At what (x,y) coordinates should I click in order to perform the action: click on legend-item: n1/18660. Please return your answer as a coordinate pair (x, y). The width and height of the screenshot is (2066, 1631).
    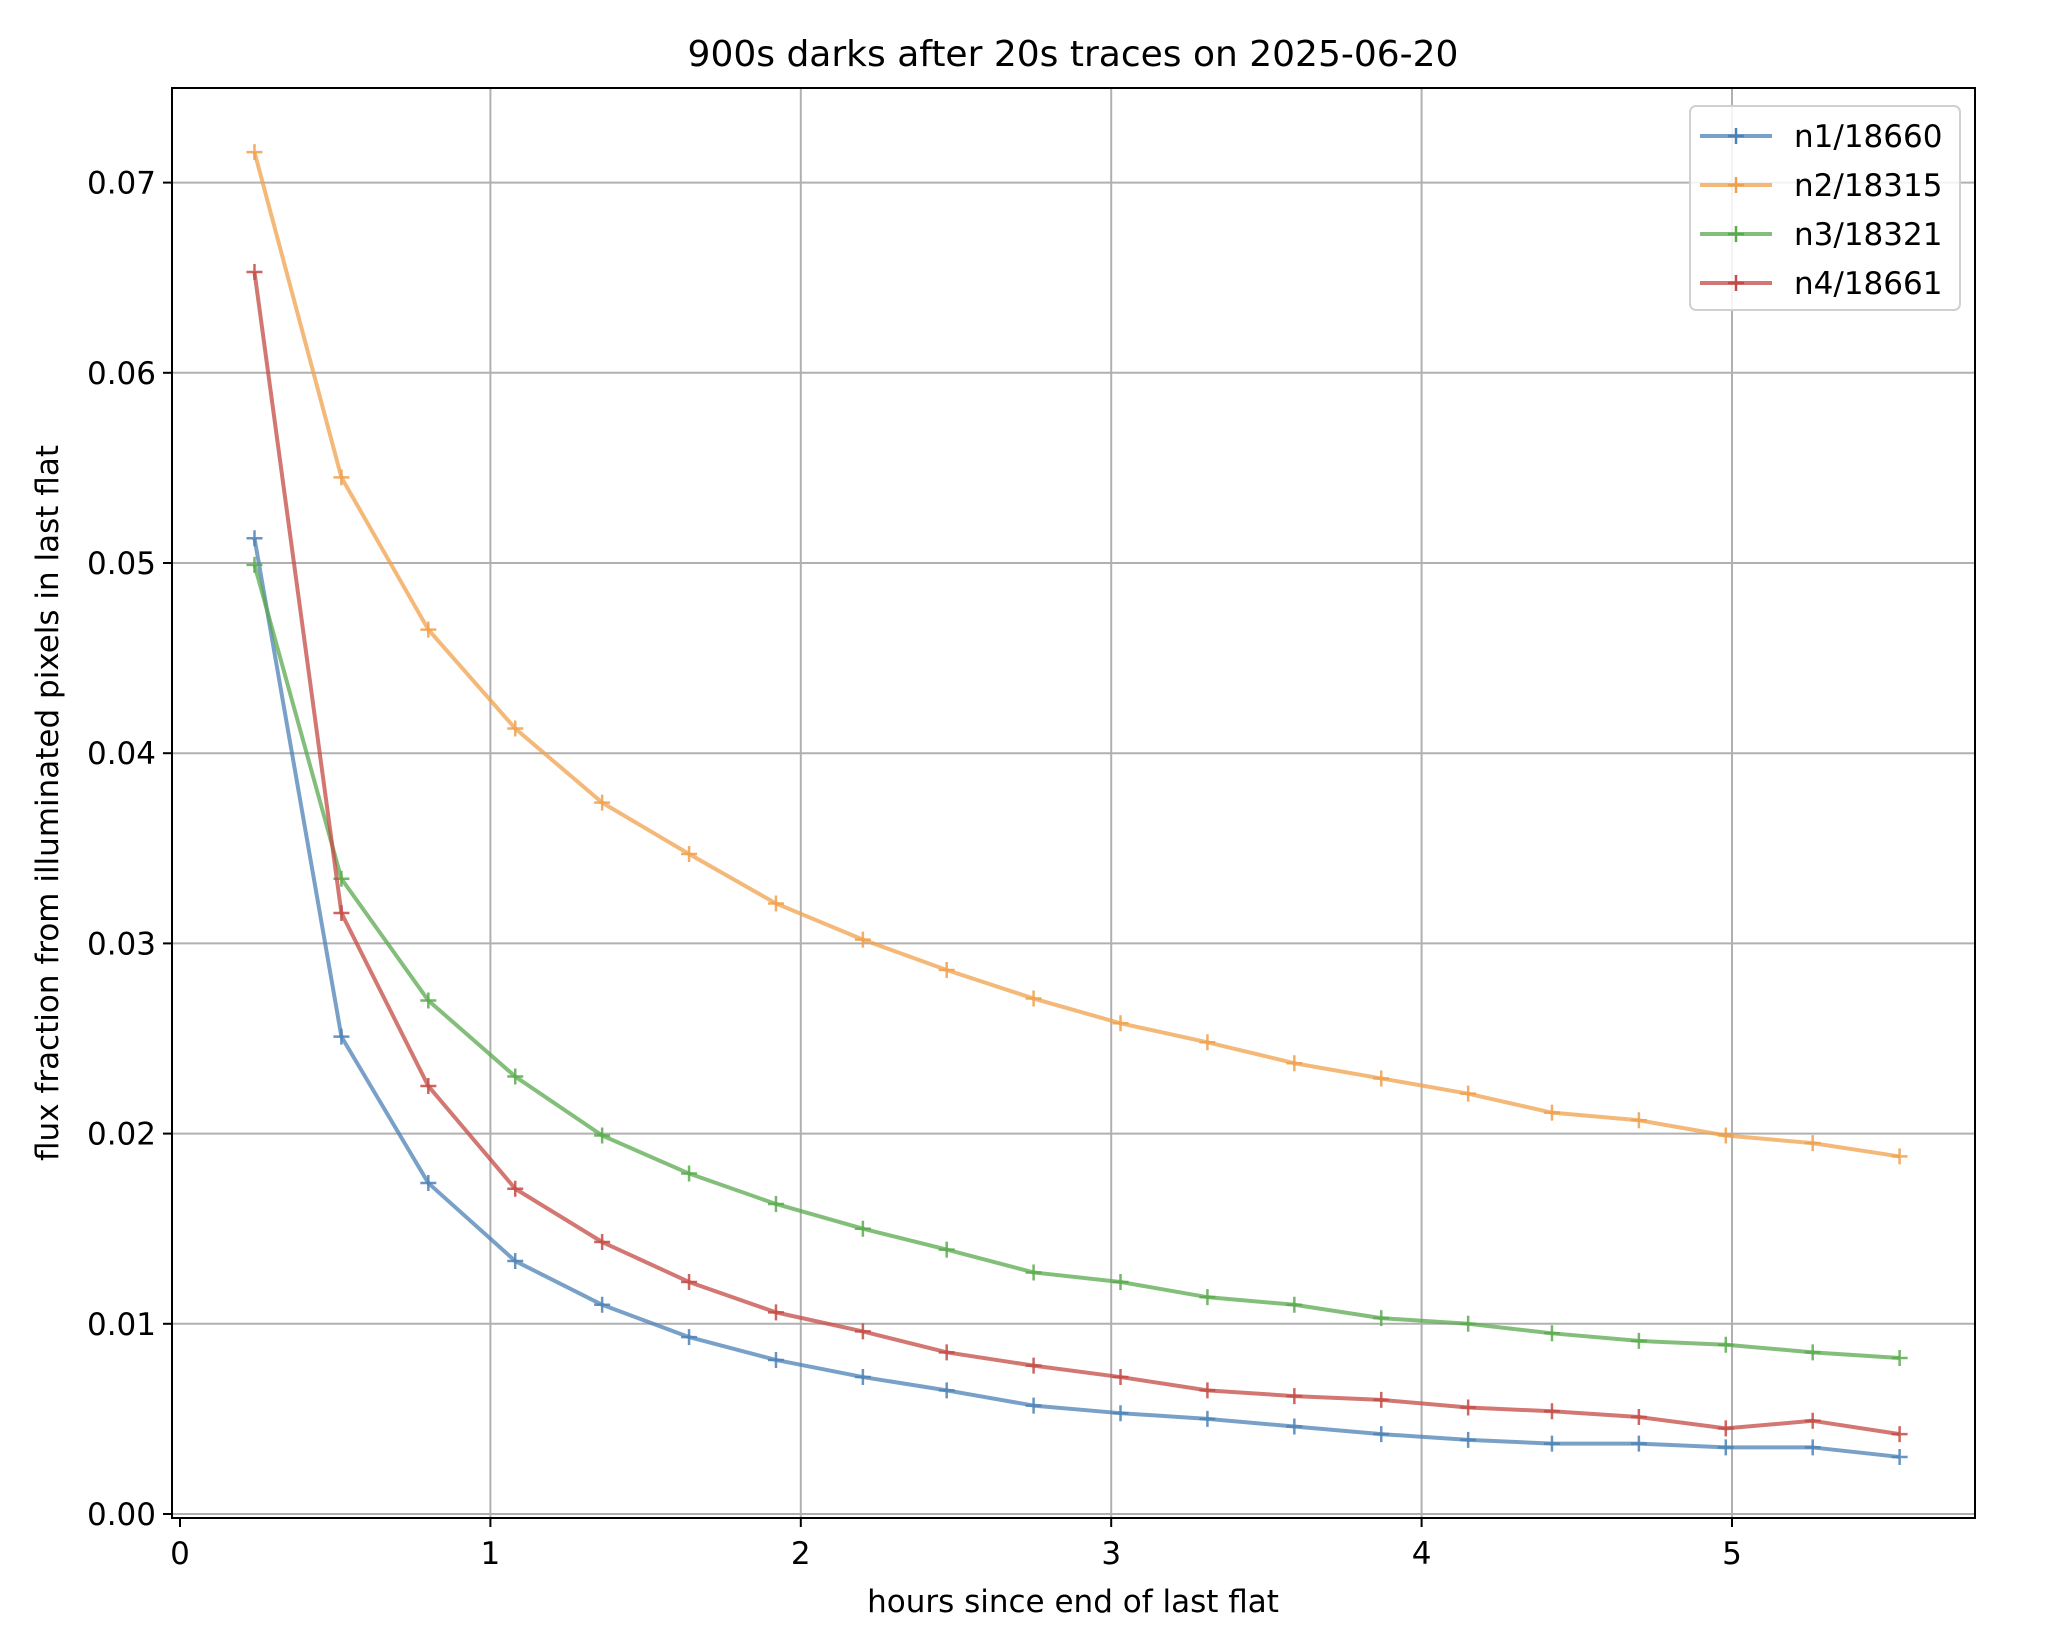
    Looking at the image, I should click on (1821, 137).